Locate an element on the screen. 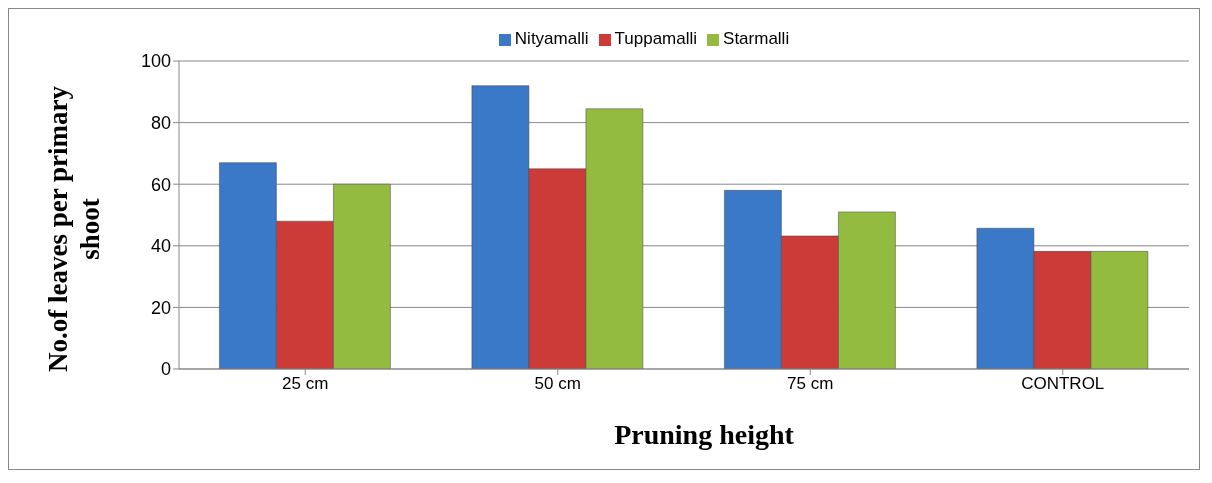 The height and width of the screenshot is (483, 1212). x-tick-label: CONTROL is located at coordinates (1063, 384).